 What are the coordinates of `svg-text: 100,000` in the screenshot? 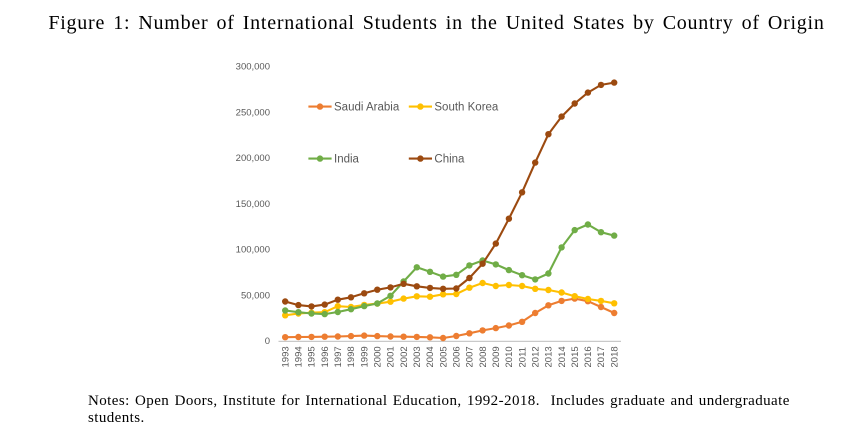 It's located at (253, 250).